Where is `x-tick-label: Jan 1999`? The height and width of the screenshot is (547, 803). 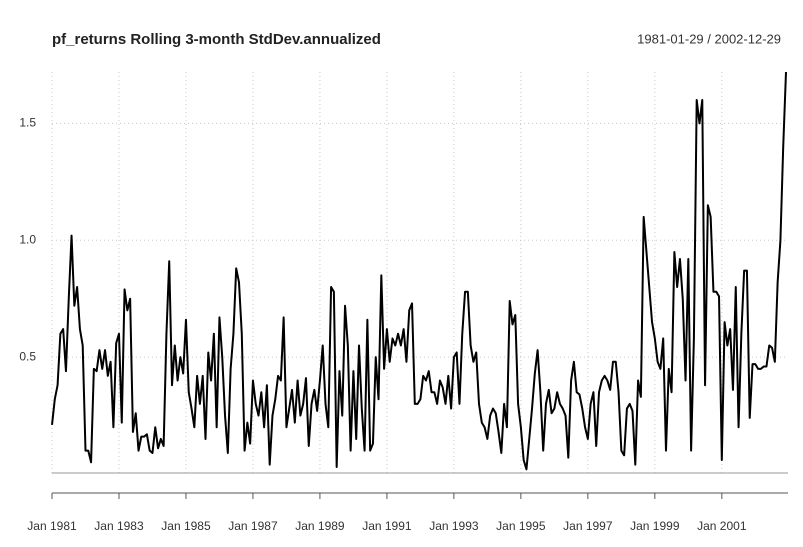 x-tick-label: Jan 1999 is located at coordinates (655, 526).